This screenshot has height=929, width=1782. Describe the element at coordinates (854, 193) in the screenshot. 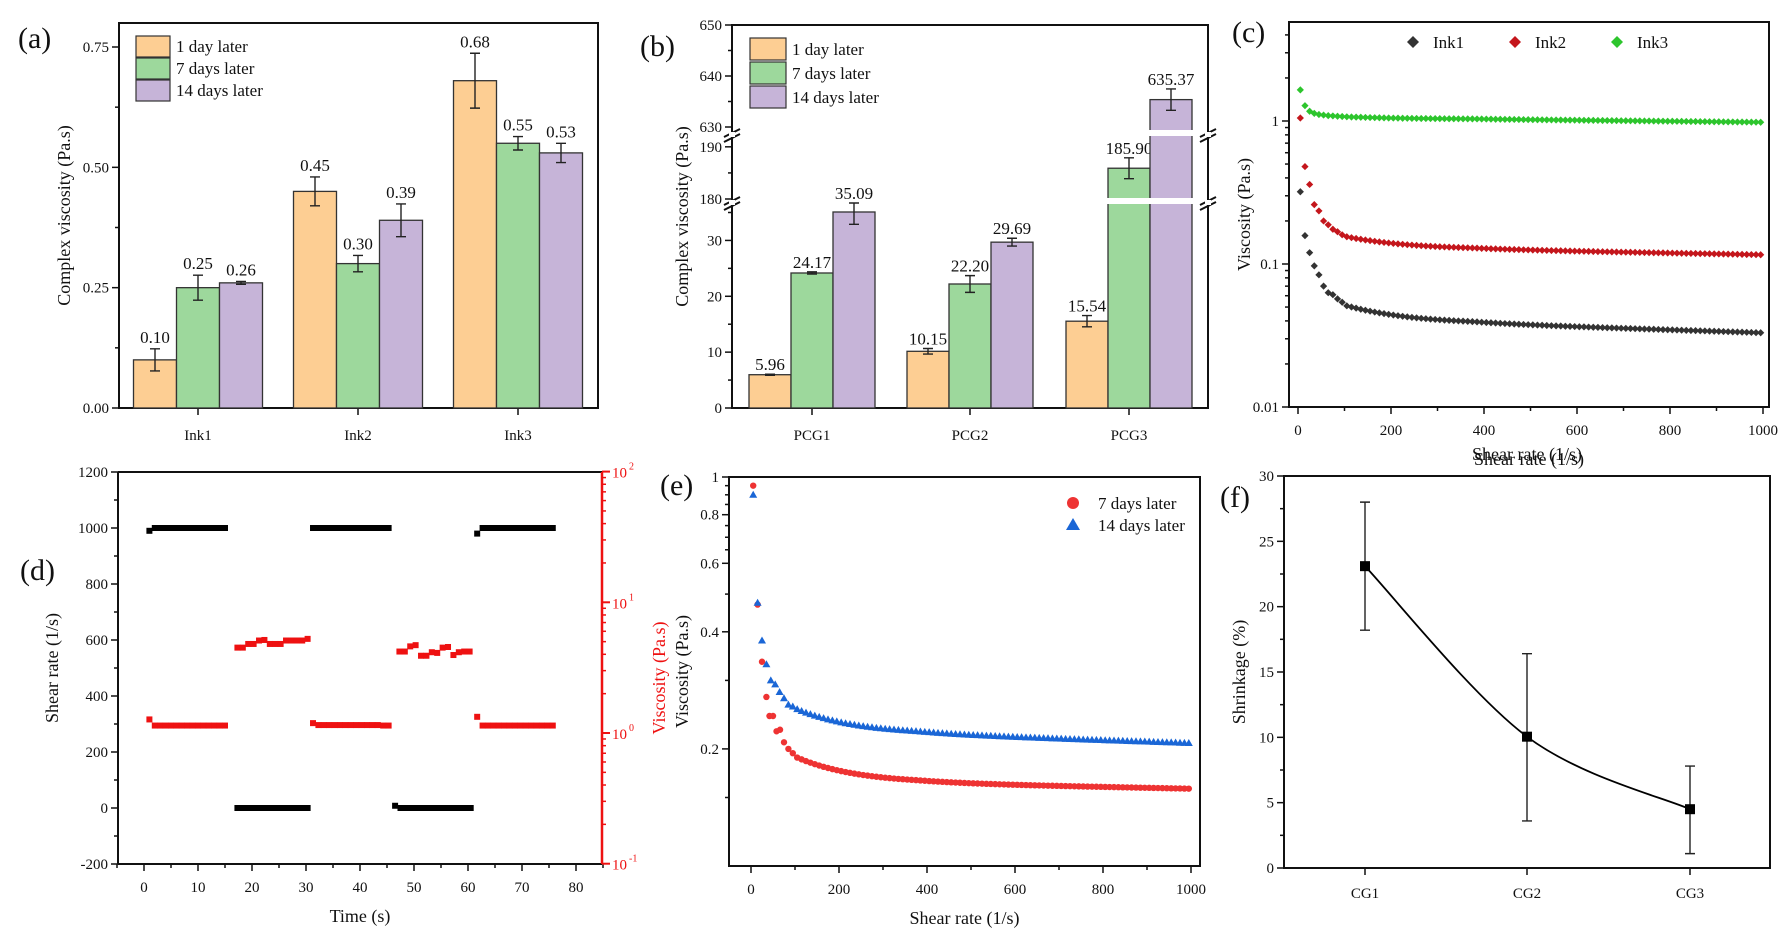

I see `data-label: 35.09` at that location.